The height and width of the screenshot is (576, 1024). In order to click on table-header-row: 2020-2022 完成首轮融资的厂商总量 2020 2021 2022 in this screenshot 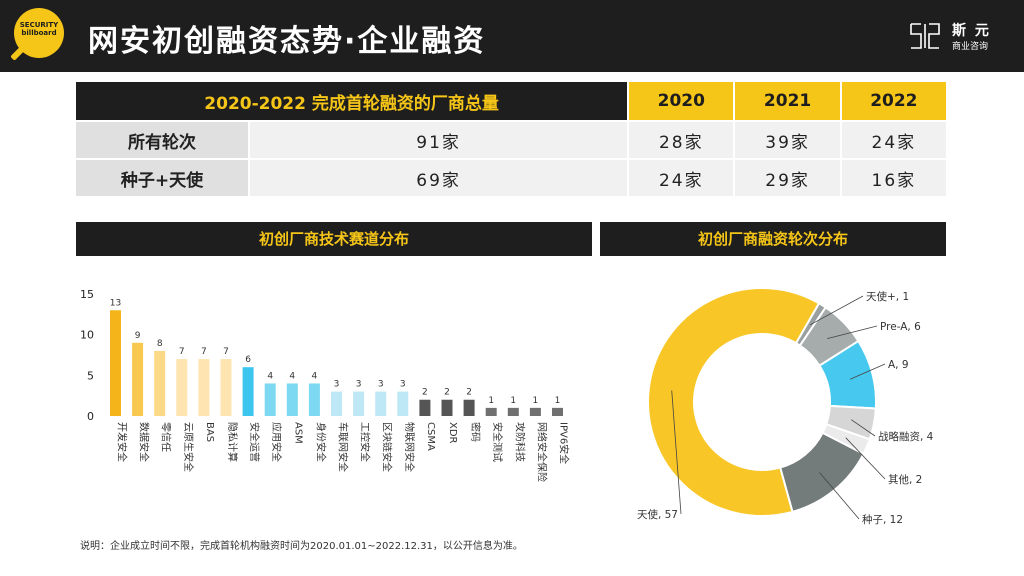, I will do `click(511, 101)`.